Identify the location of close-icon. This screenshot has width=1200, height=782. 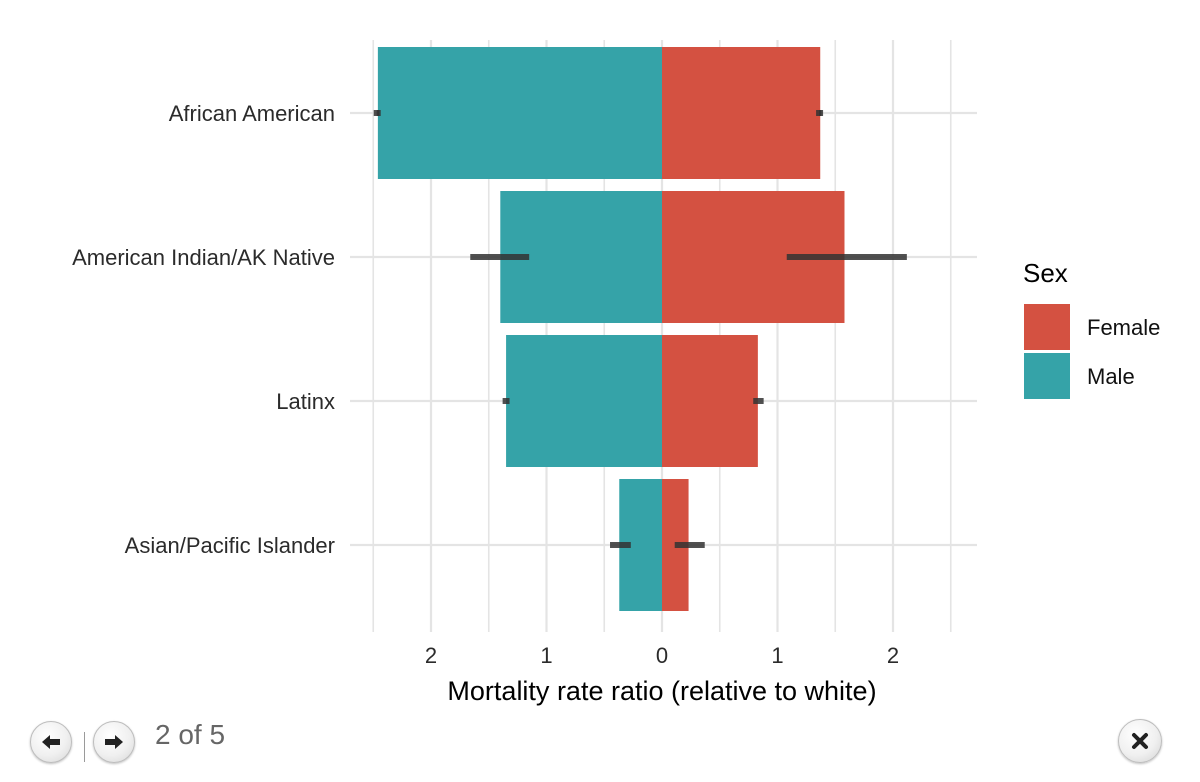
(1140, 741).